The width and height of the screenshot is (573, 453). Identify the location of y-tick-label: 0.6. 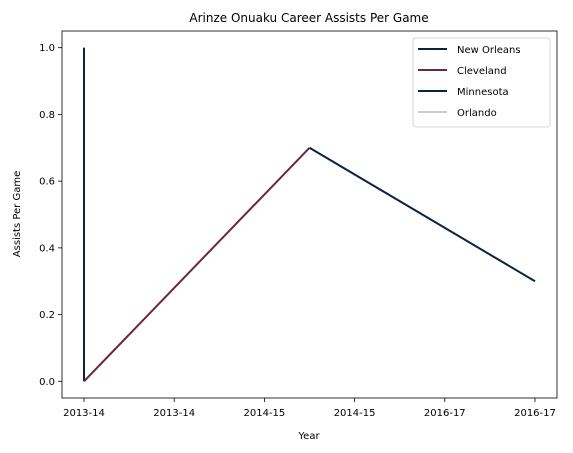
(47, 182).